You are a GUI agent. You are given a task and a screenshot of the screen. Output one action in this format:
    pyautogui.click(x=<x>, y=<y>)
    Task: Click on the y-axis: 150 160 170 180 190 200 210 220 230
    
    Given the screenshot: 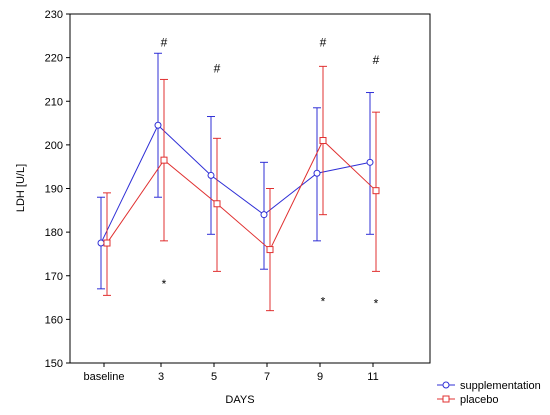 What is the action you would take?
    pyautogui.click(x=57, y=189)
    